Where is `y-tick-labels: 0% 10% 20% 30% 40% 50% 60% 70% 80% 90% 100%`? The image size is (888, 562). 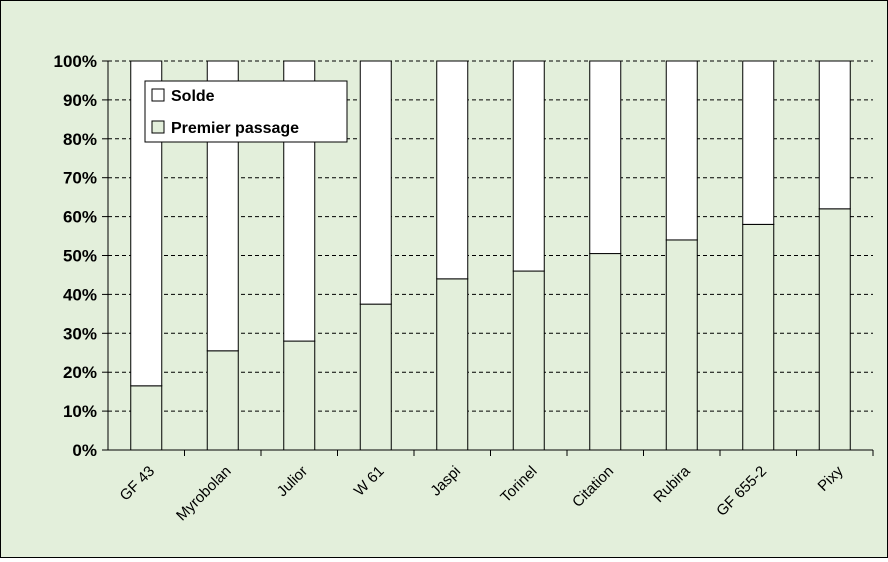 y-tick-labels: 0% 10% 20% 30% 40% 50% 60% 70% 80% 90% 100% is located at coordinates (75, 256).